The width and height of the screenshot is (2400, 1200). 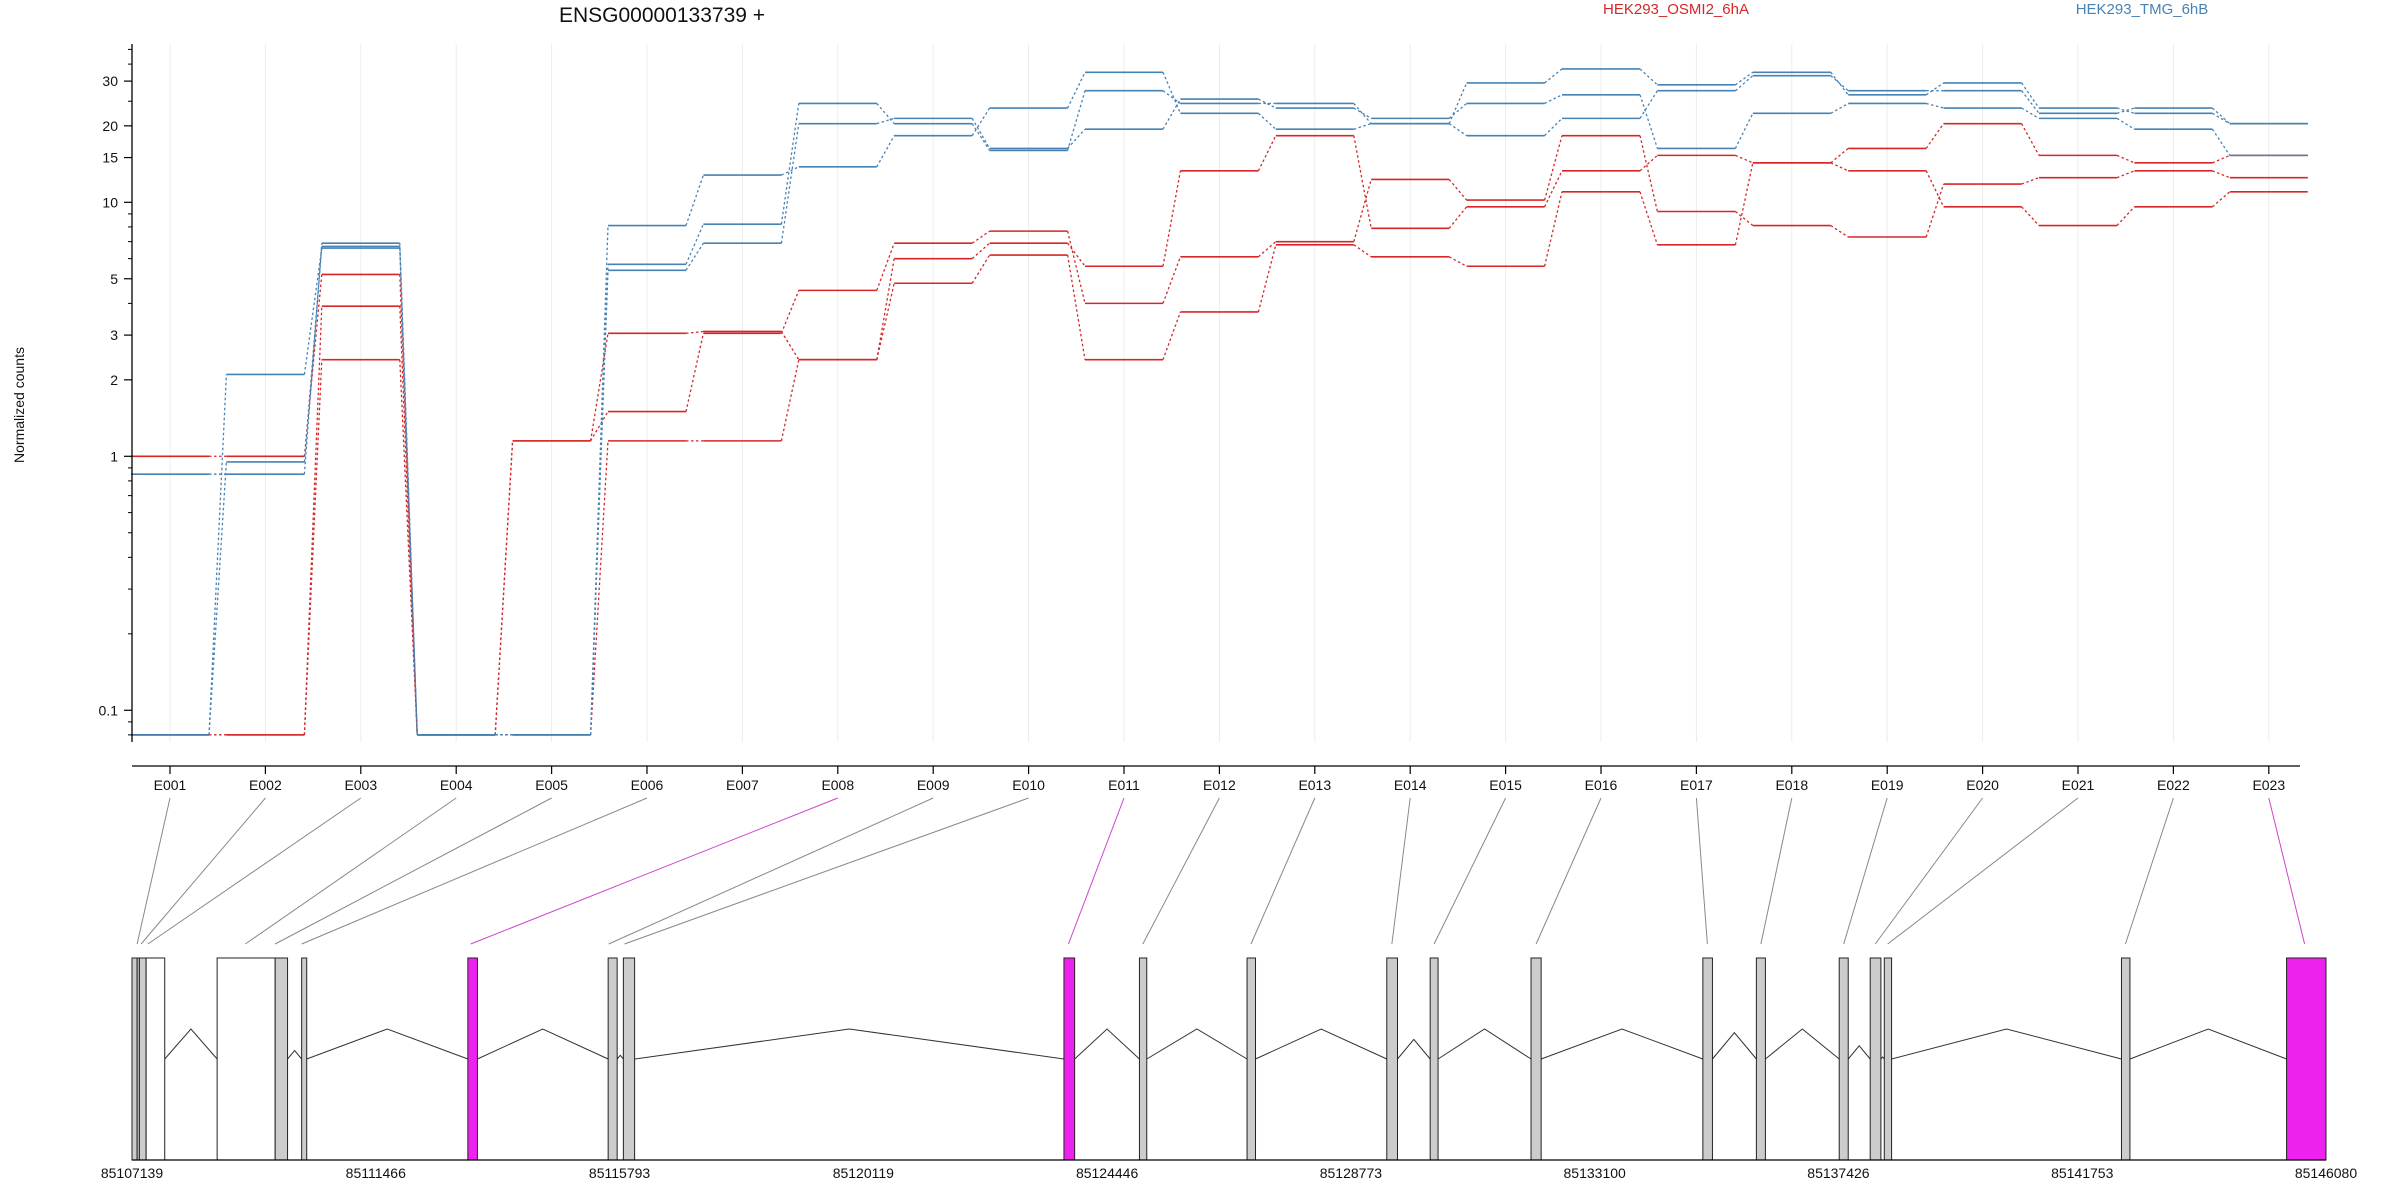 What do you see at coordinates (474, 871) in the screenshot?
I see `exon-link-e006` at bounding box center [474, 871].